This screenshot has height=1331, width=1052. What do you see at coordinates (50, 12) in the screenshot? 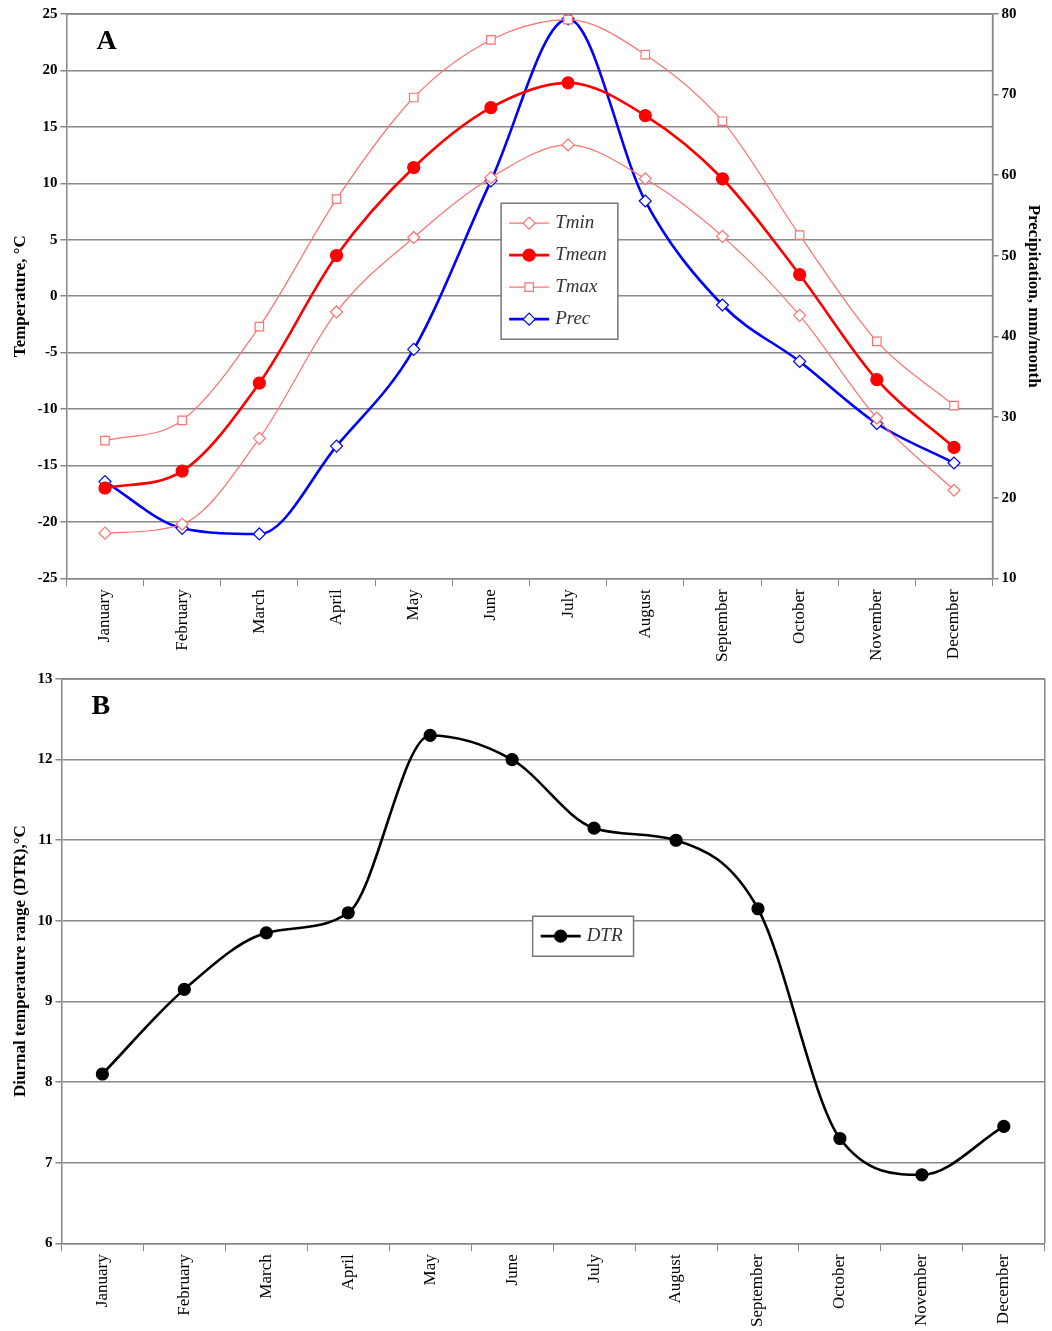
I see `y-tick-label: 25` at bounding box center [50, 12].